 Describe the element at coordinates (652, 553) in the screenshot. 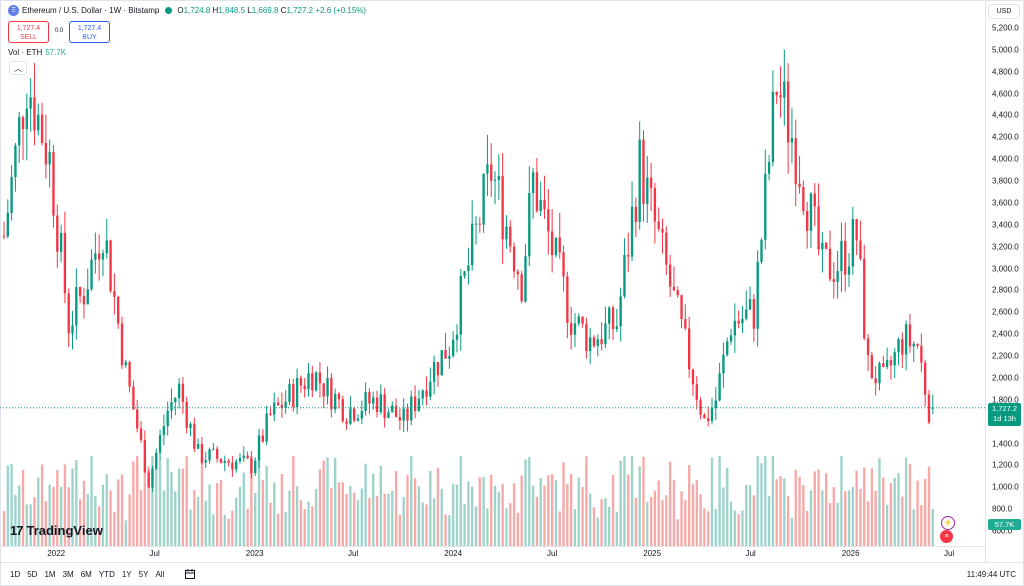

I see `time-tick-label: 2025` at that location.